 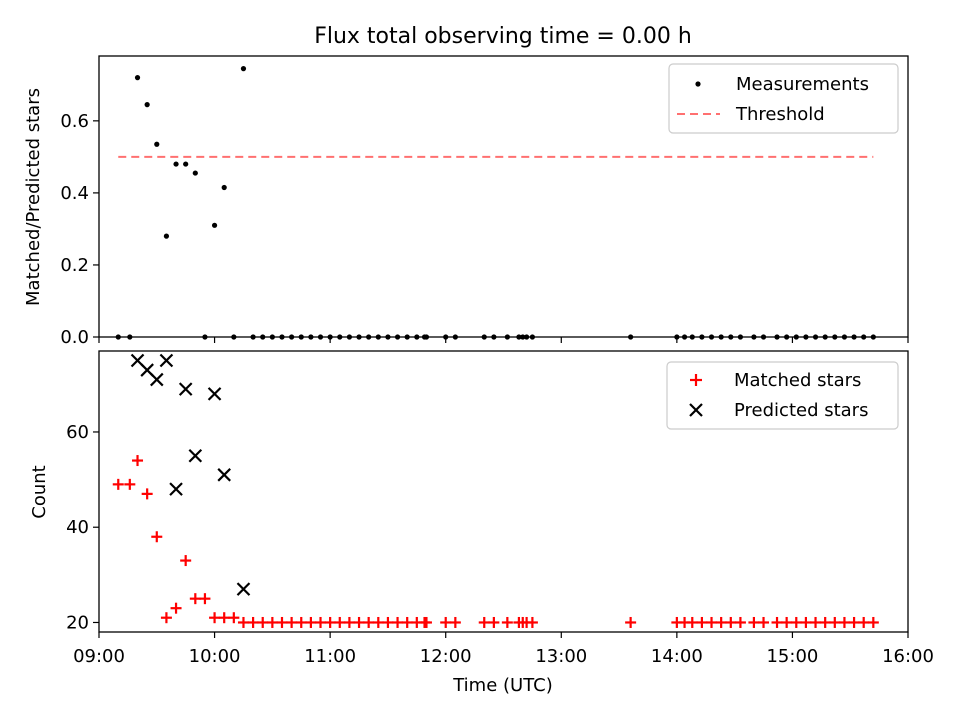 I want to click on legend-marker-predicted, so click(x=696, y=410).